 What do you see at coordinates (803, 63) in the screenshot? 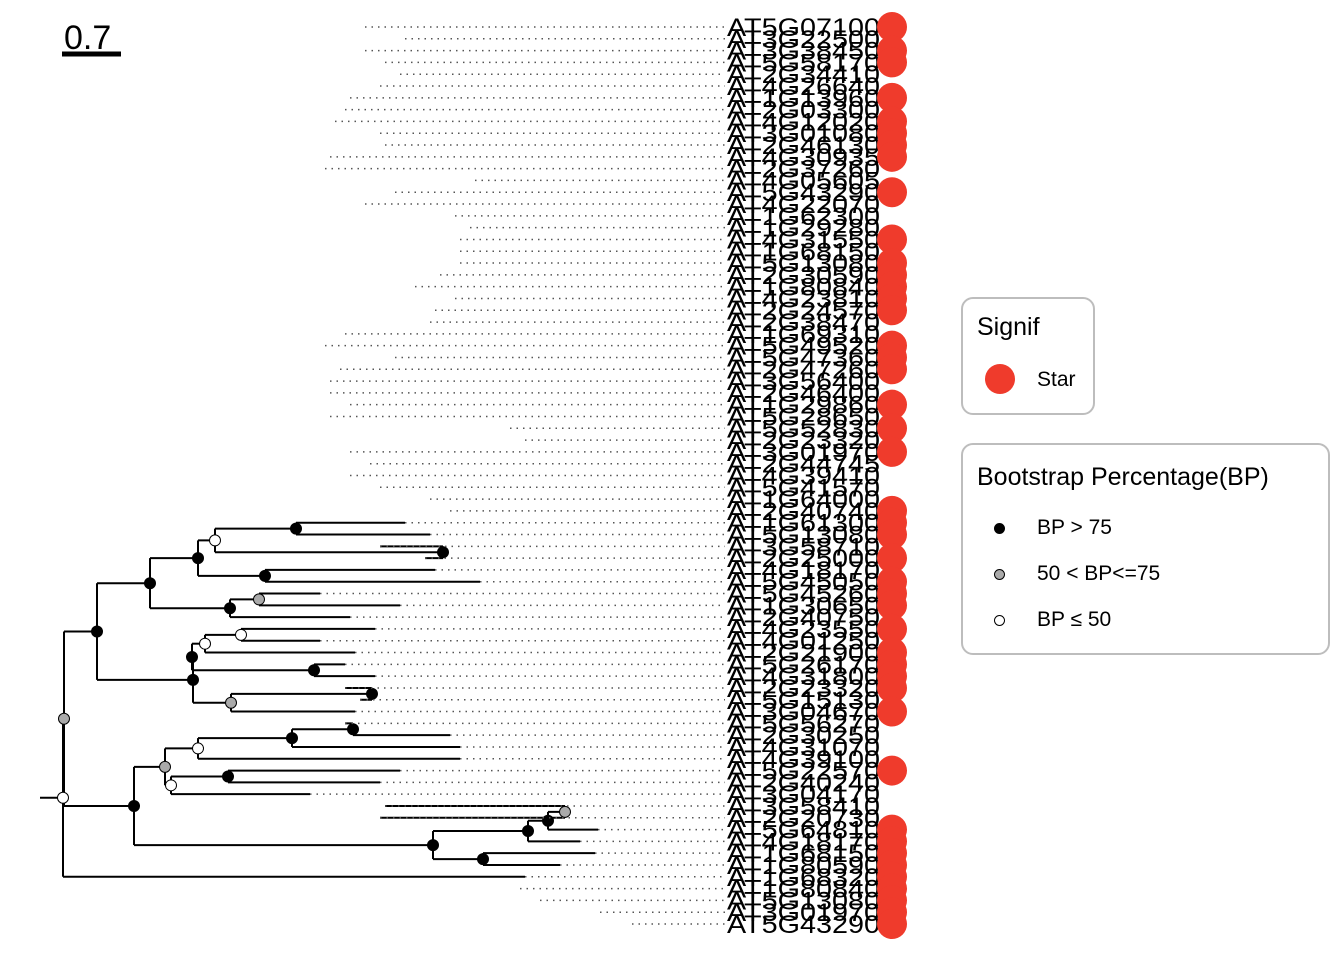
I see `tip-label: AT5G58170` at bounding box center [803, 63].